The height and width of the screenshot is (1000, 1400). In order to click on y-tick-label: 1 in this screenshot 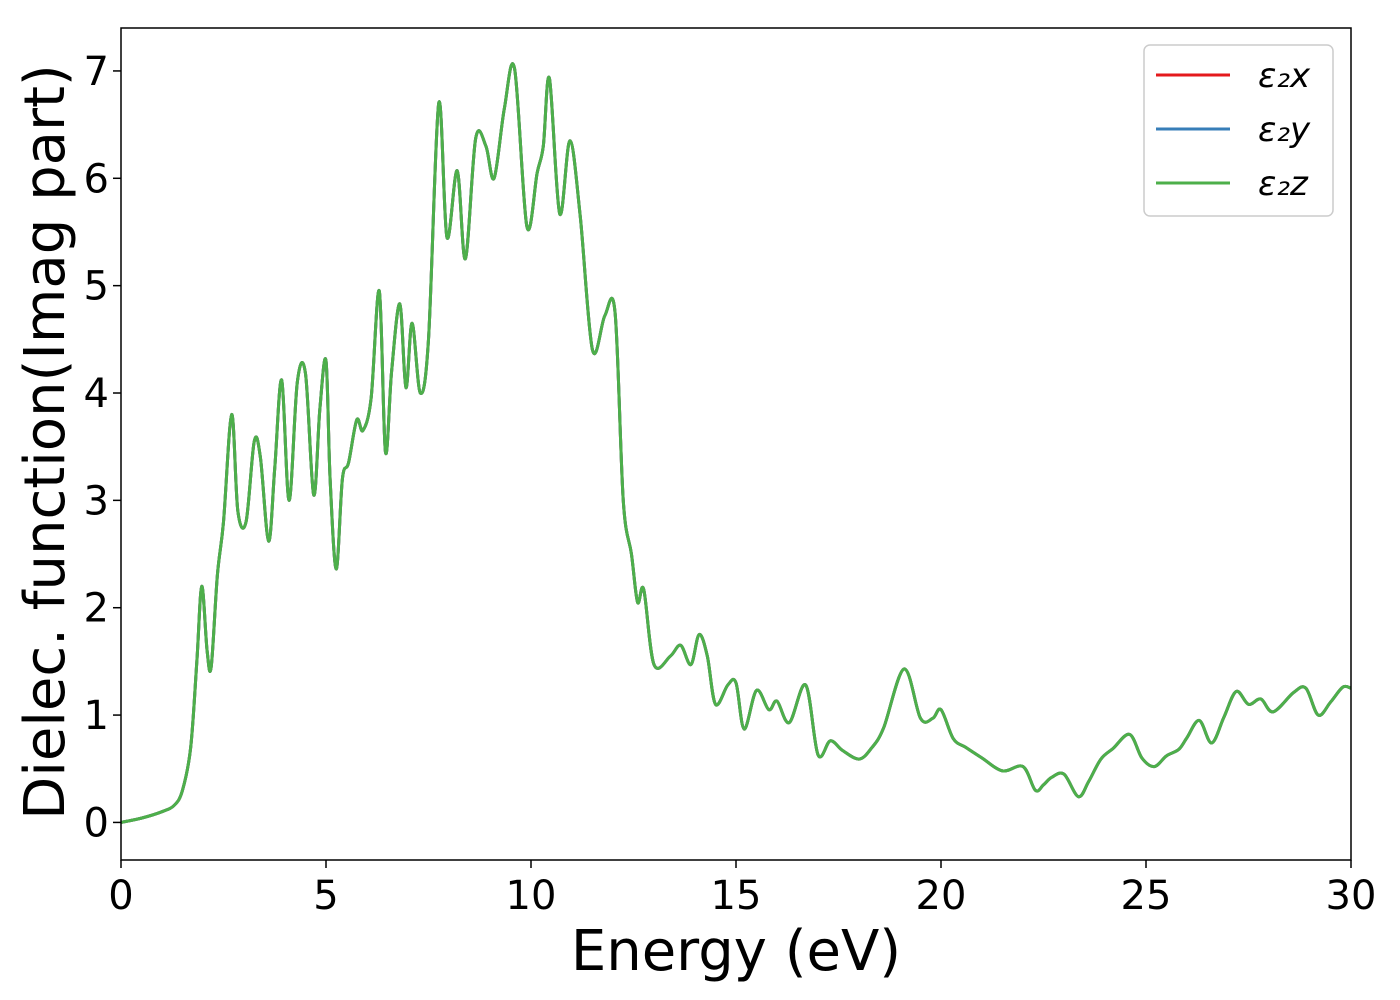, I will do `click(96, 716)`.